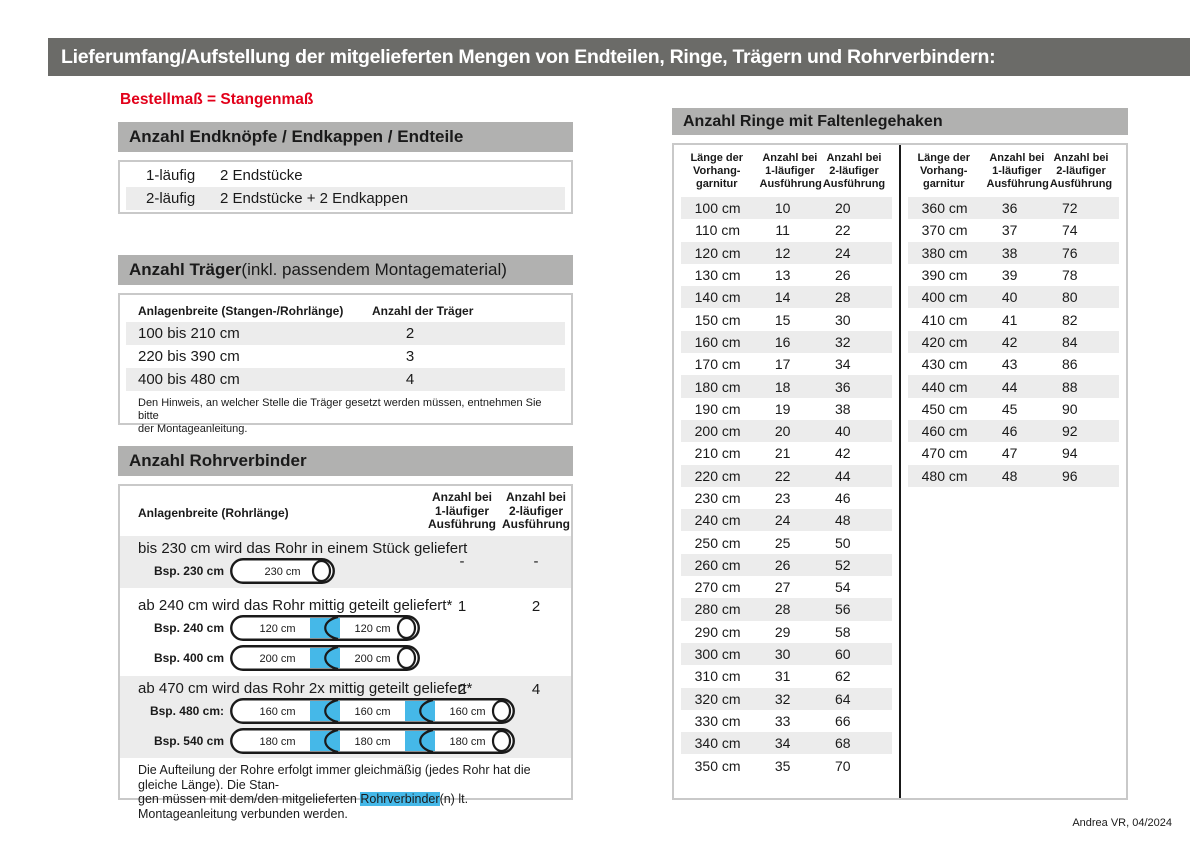  What do you see at coordinates (782, 720) in the screenshot?
I see `count-1laeufig-cell: 33` at bounding box center [782, 720].